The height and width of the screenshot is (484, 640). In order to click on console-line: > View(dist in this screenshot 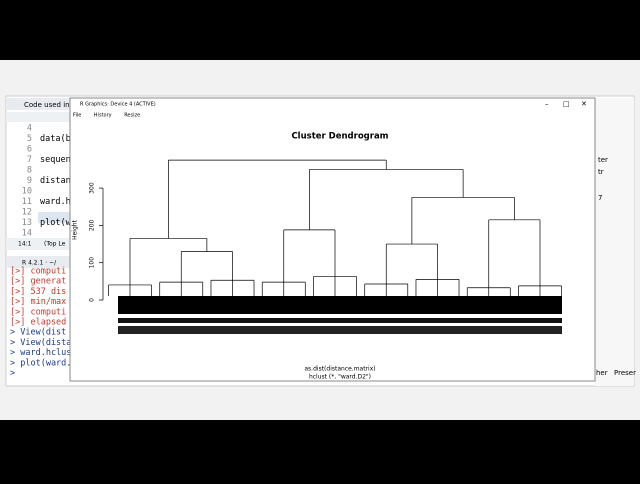, I will do `click(38, 333)`.